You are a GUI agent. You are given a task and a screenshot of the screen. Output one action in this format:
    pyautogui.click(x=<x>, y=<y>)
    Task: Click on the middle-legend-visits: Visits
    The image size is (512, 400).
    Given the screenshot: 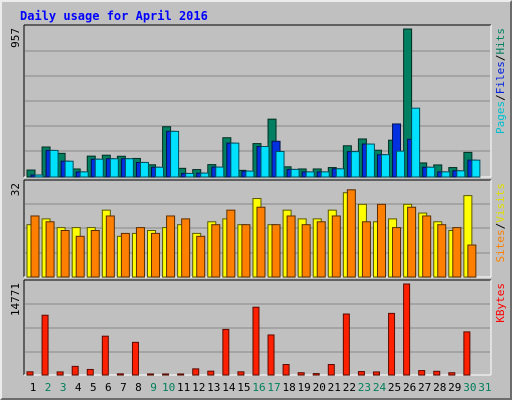 What is the action you would take?
    pyautogui.click(x=500, y=203)
    